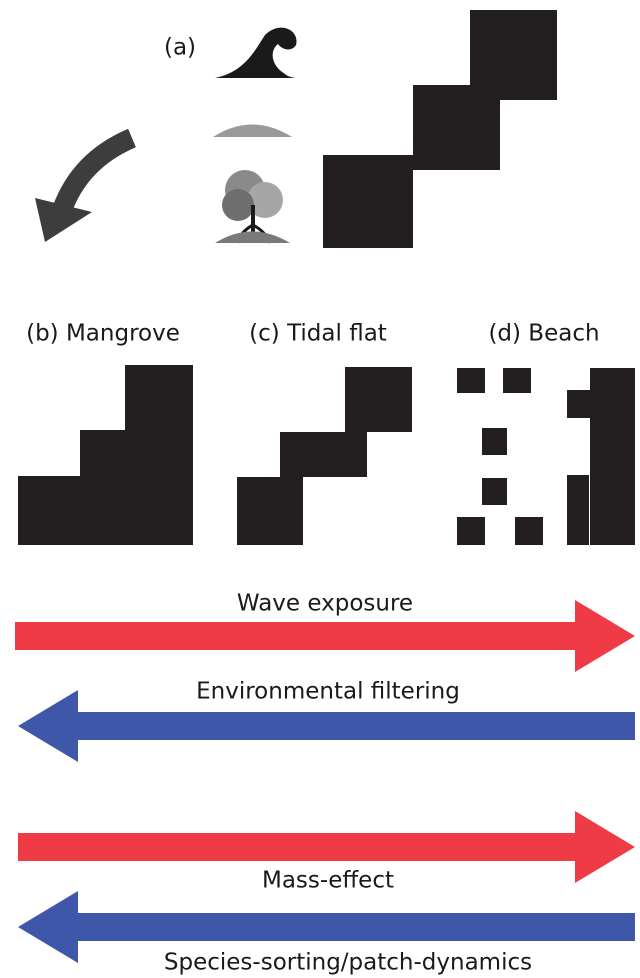  Describe the element at coordinates (325, 604) in the screenshot. I see `gradient-label: Wave exposure` at that location.